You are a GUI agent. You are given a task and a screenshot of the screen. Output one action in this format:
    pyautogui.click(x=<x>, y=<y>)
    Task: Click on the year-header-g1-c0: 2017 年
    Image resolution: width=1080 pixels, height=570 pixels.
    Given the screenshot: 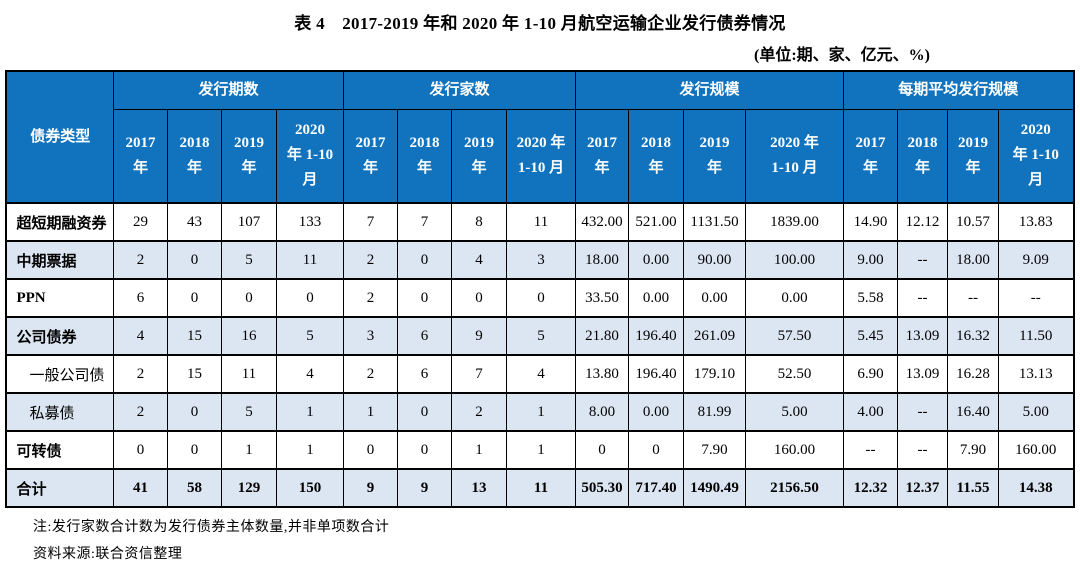 What is the action you would take?
    pyautogui.click(x=370, y=156)
    